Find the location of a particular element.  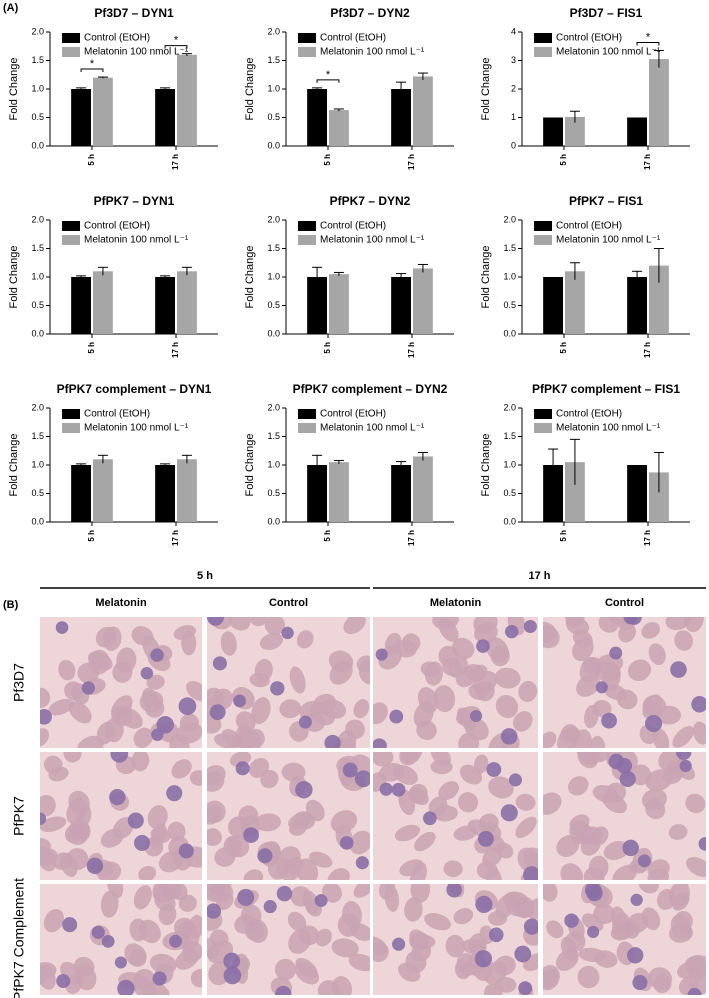

column-label: Control is located at coordinates (288, 603).